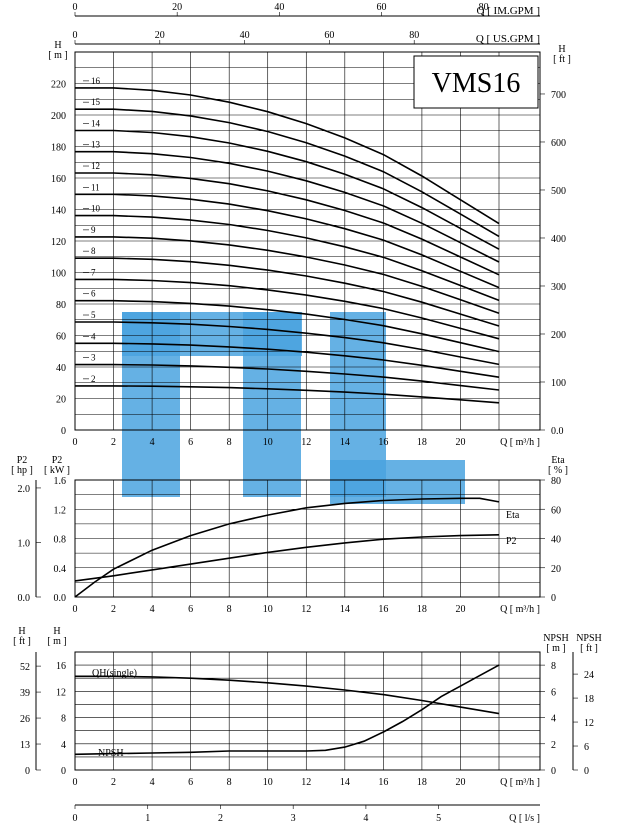  What do you see at coordinates (25, 667) in the screenshot?
I see `npsh-h-ft-tick-label: 52` at bounding box center [25, 667].